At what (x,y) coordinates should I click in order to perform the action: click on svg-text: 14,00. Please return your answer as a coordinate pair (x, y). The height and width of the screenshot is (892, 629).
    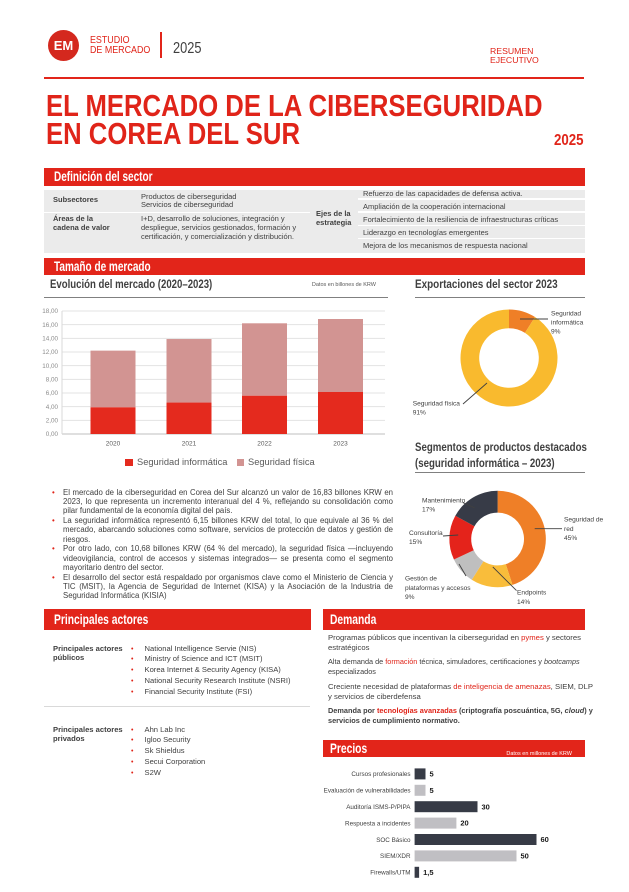
    Looking at the image, I should click on (50, 339).